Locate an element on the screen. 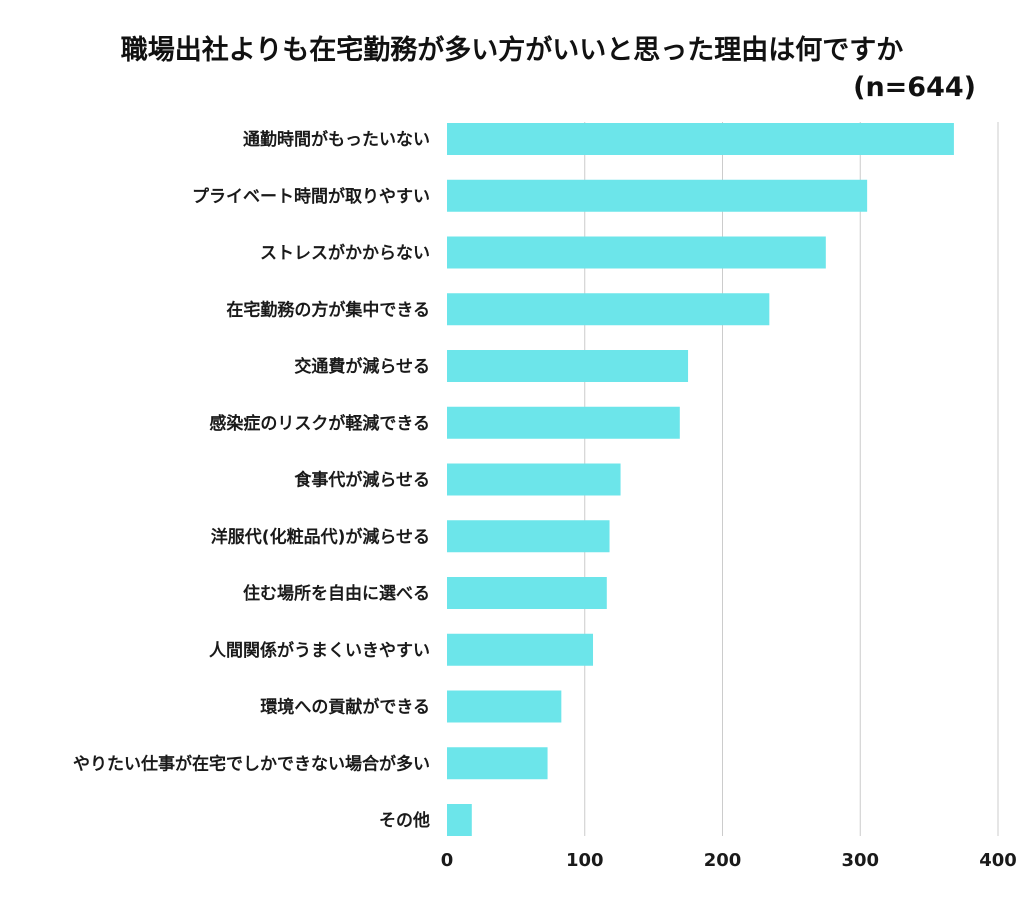 The height and width of the screenshot is (900, 1024). category-label: 洋服代(化粧品代)が減らせる is located at coordinates (320, 536).